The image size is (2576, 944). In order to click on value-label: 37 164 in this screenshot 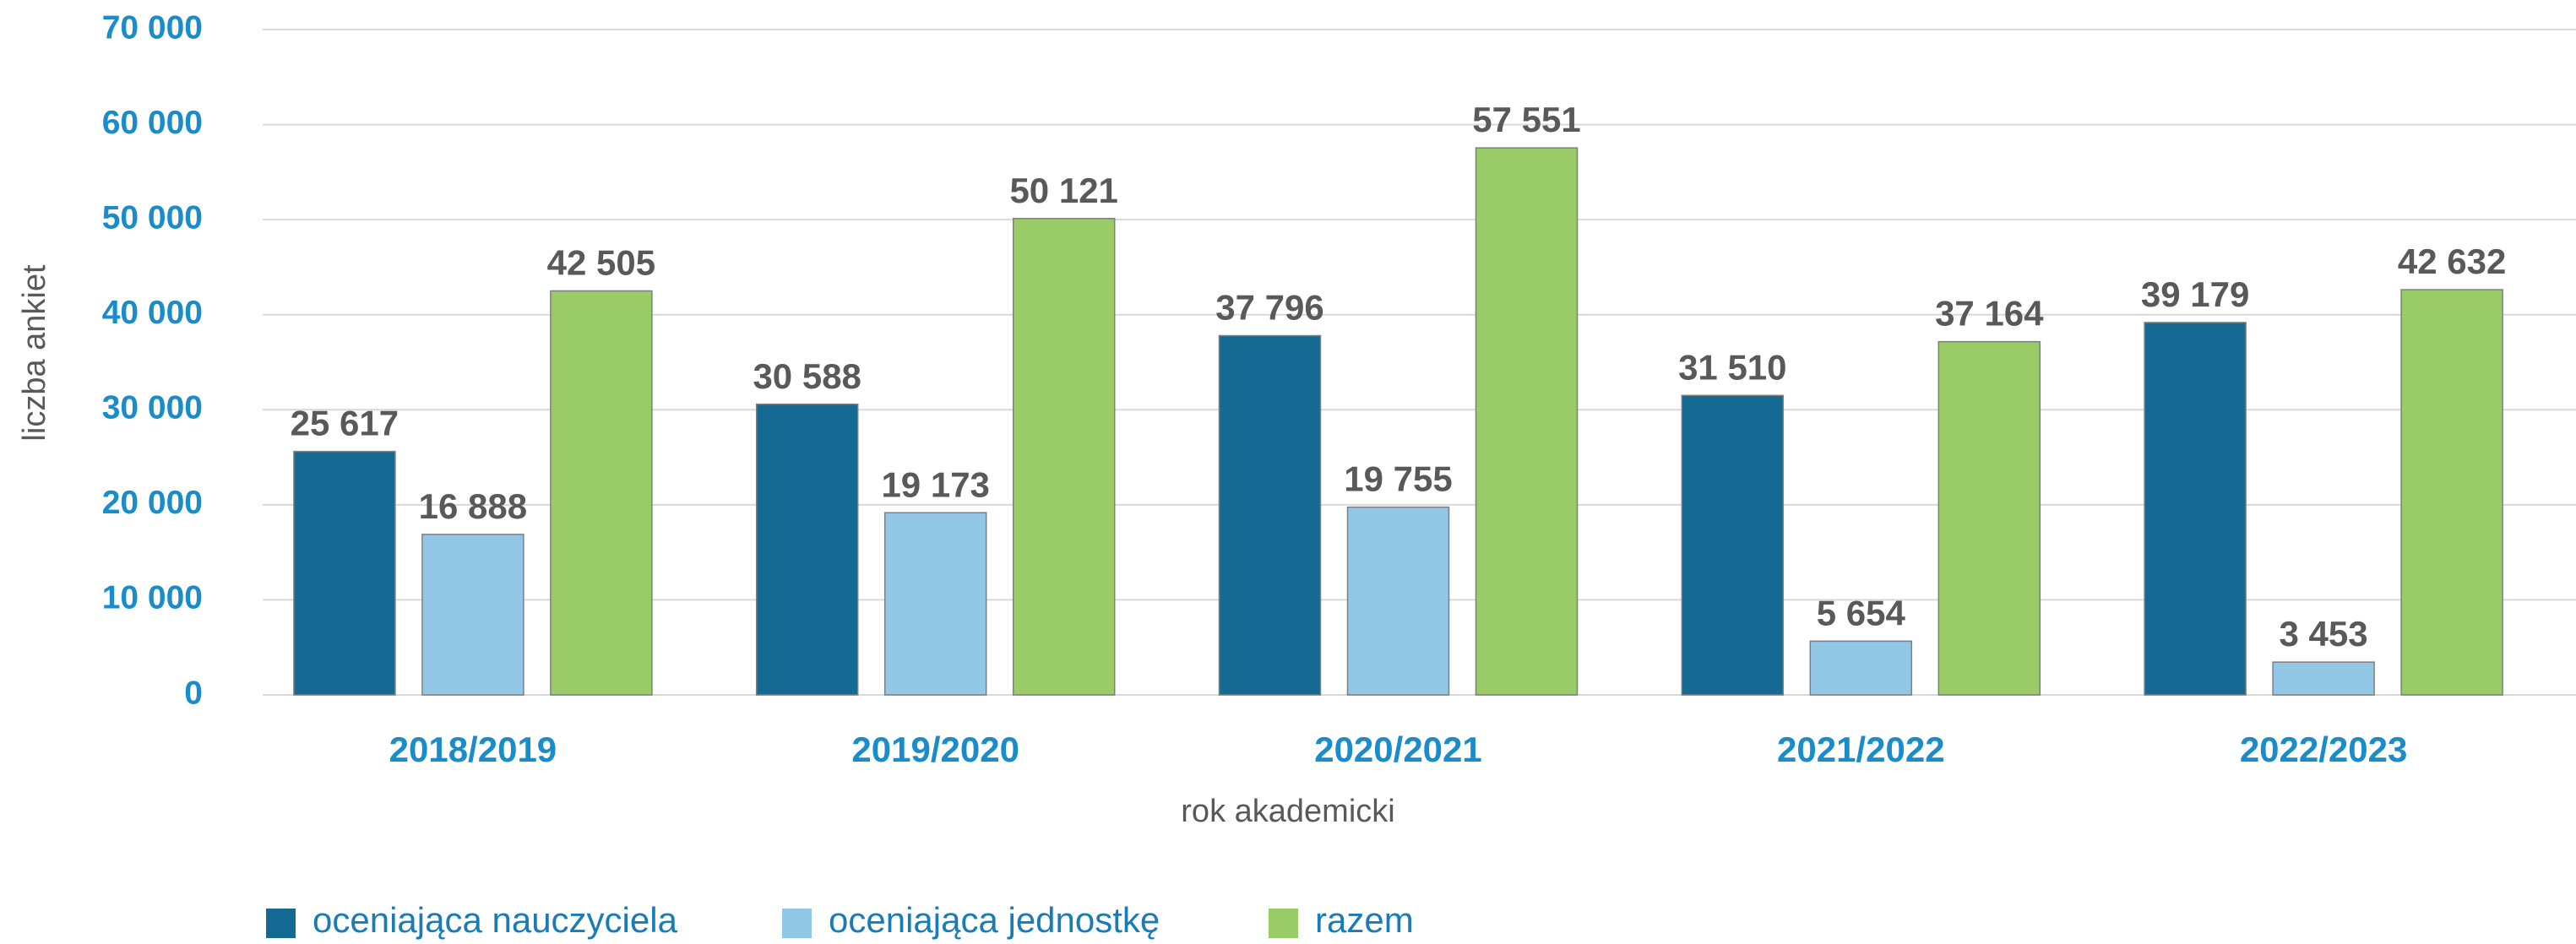, I will do `click(1989, 314)`.